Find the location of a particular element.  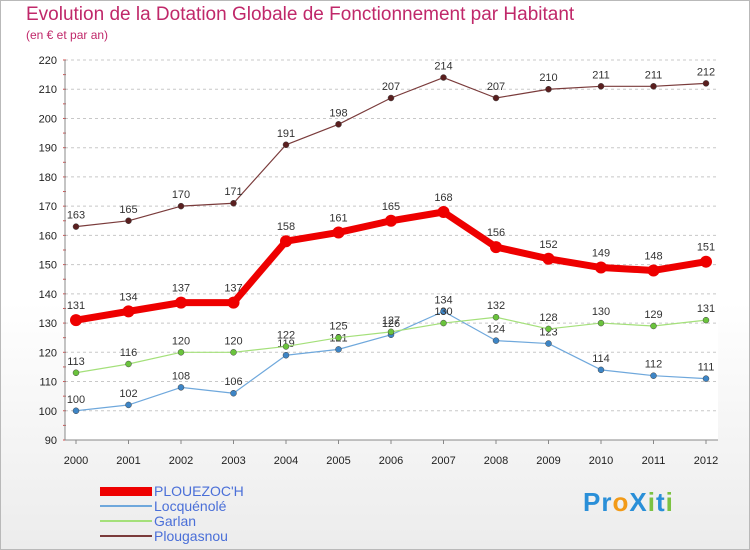

data-label: 127 is located at coordinates (391, 321).